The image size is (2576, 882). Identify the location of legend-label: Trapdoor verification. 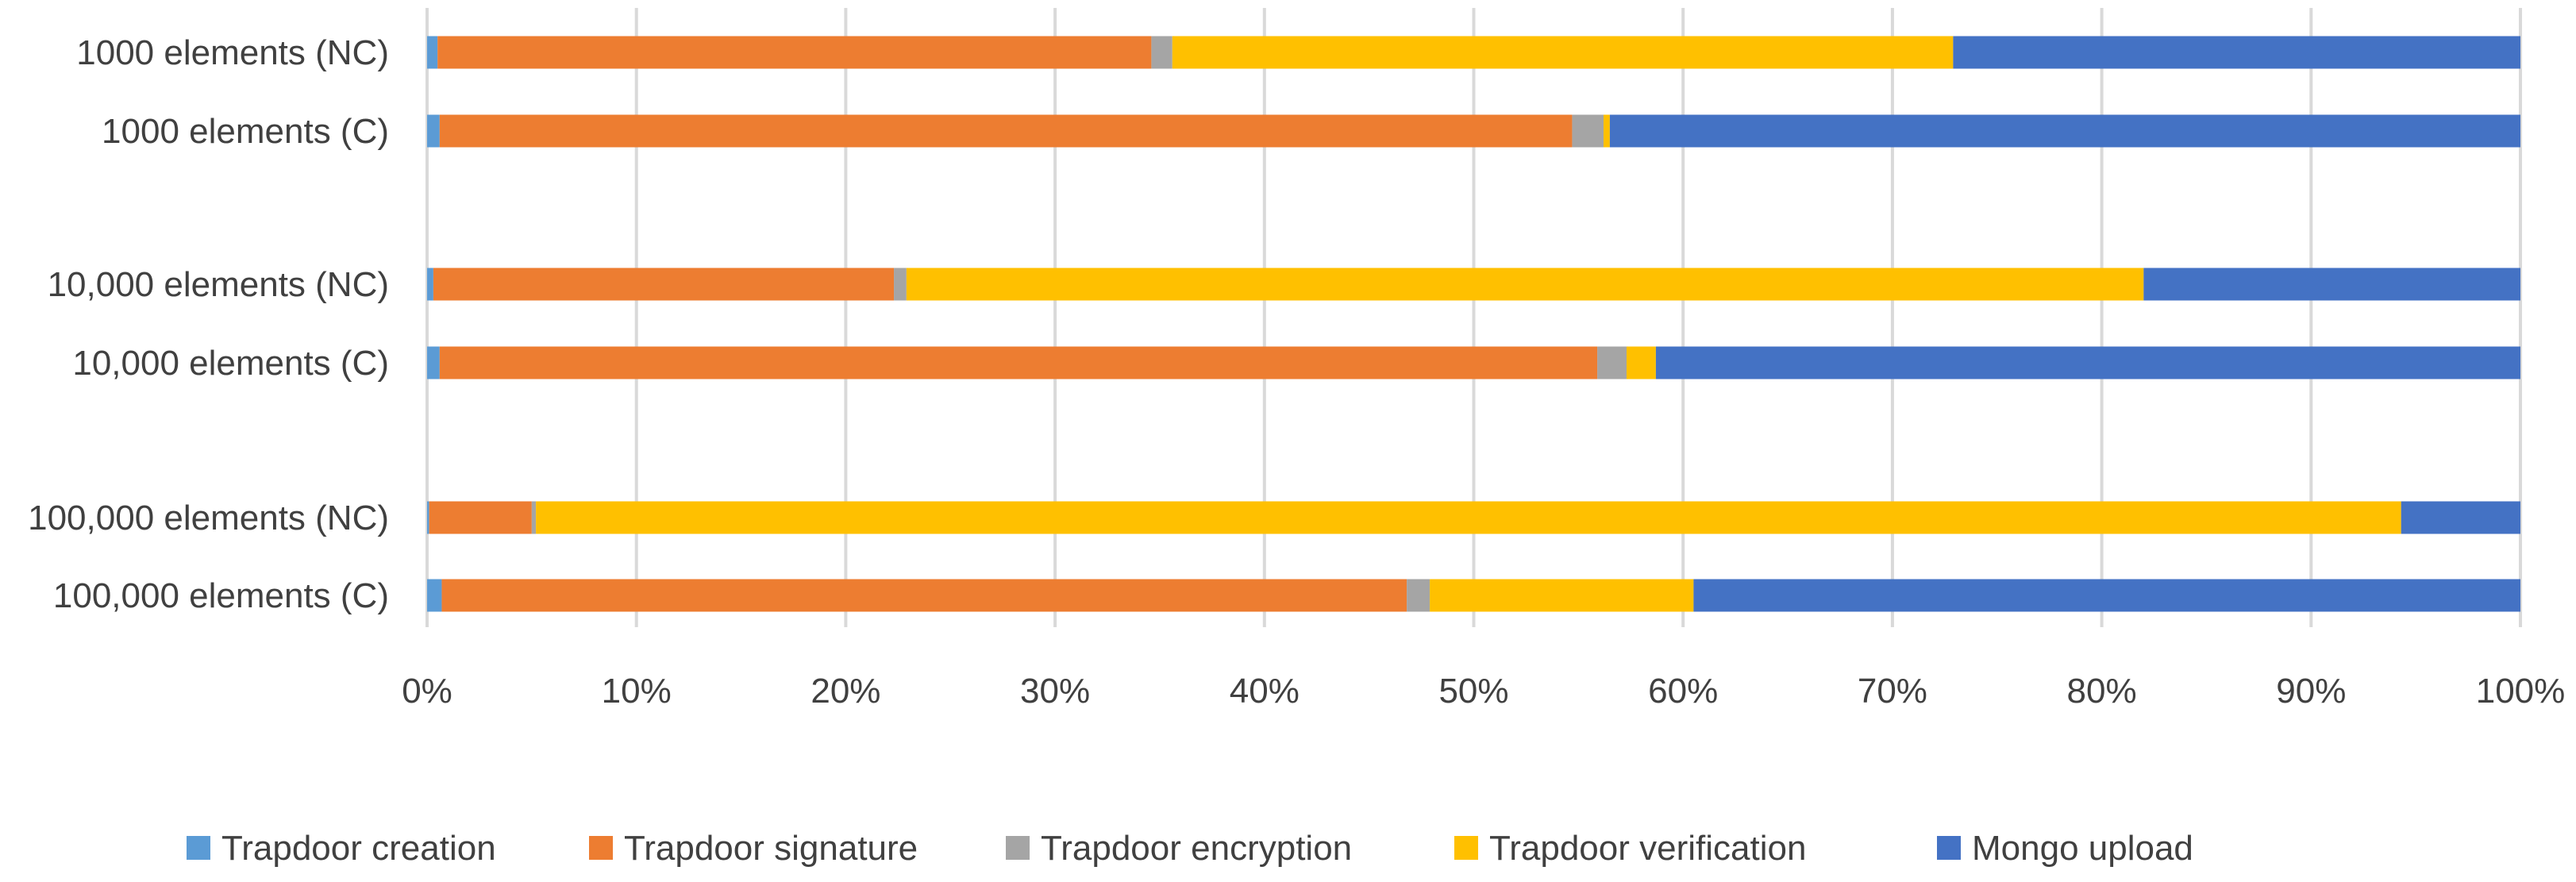
(1647, 848).